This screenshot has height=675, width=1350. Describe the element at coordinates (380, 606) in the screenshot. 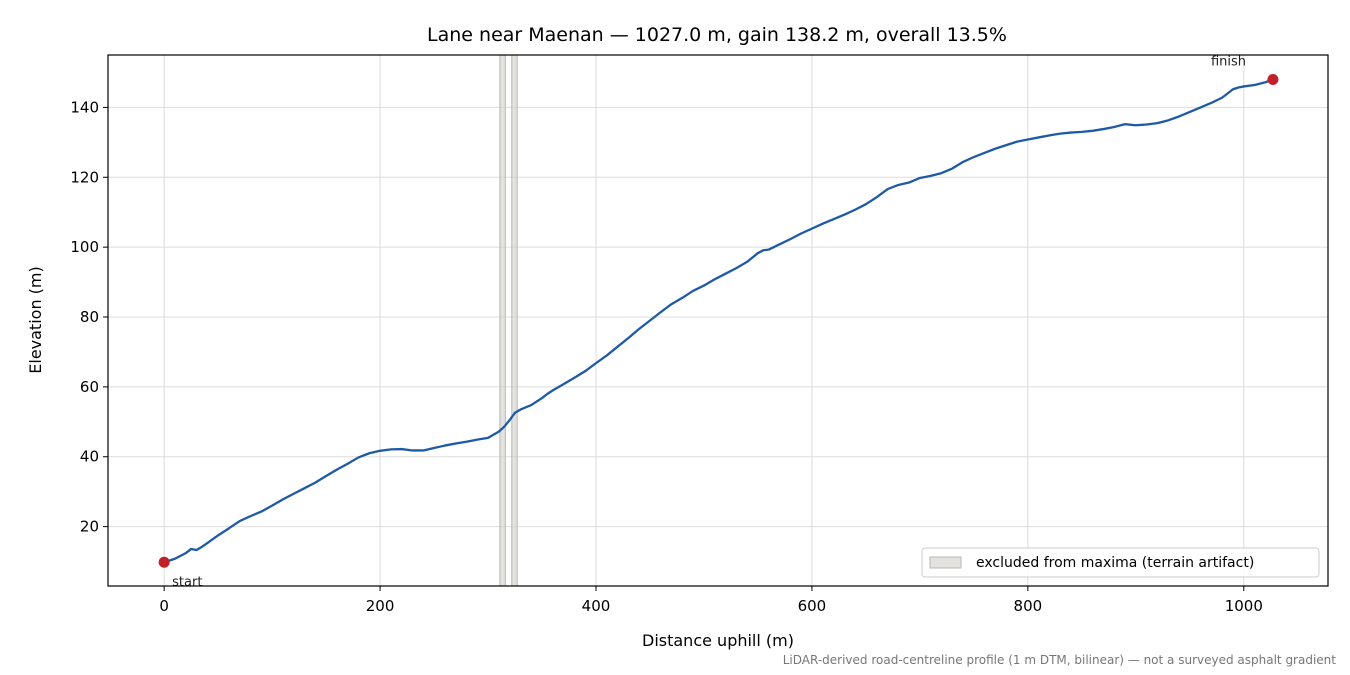

I see `x-tick-label: 200` at that location.